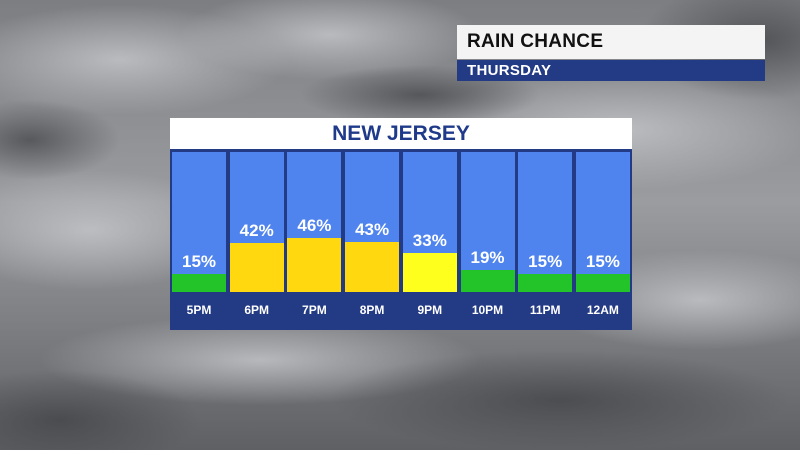 The width and height of the screenshot is (800, 450). I want to click on day-label: THURSDAY, so click(509, 70).